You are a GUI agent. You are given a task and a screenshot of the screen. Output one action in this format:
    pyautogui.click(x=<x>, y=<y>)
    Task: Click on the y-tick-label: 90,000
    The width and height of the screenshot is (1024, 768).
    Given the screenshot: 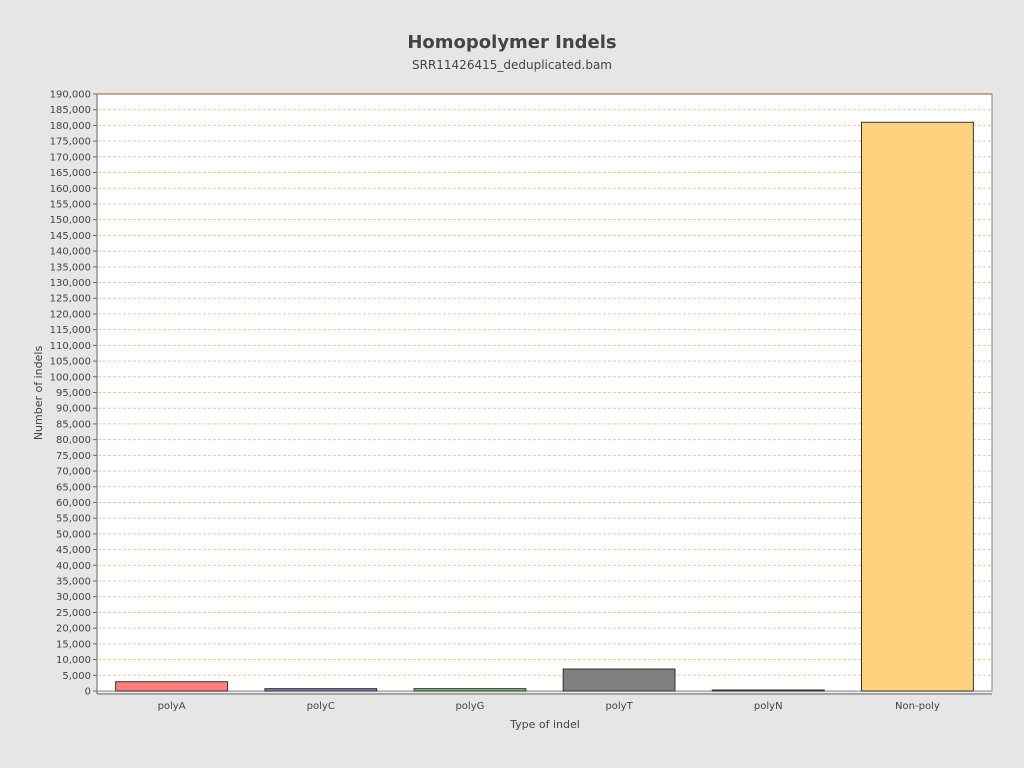 What is the action you would take?
    pyautogui.click(x=73, y=409)
    